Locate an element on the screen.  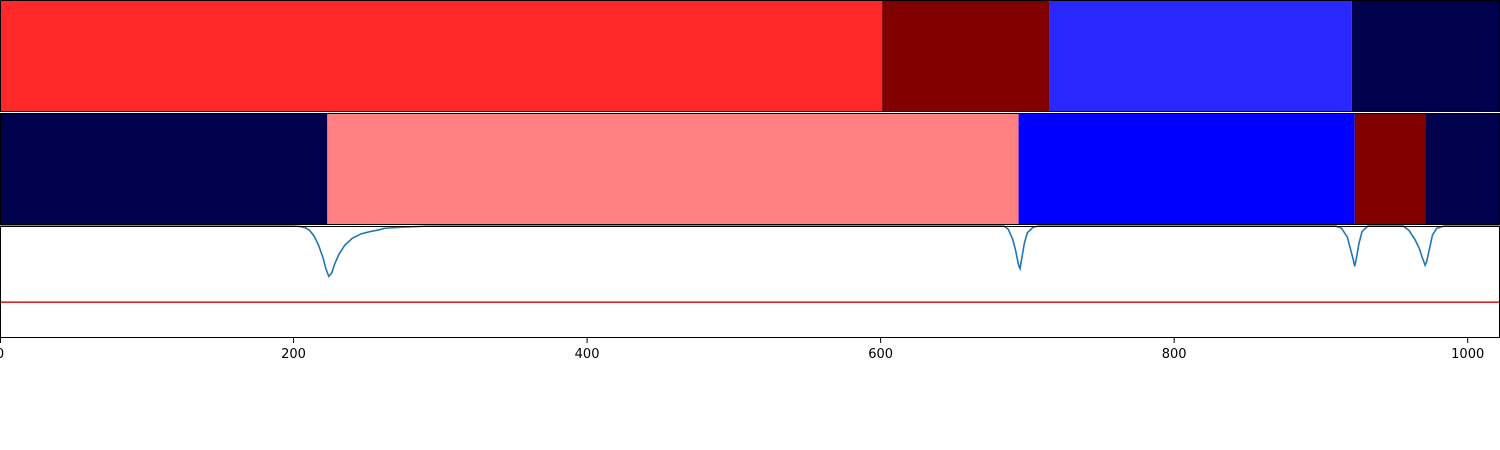
x-tick-label-5: 1000 is located at coordinates (1467, 354).